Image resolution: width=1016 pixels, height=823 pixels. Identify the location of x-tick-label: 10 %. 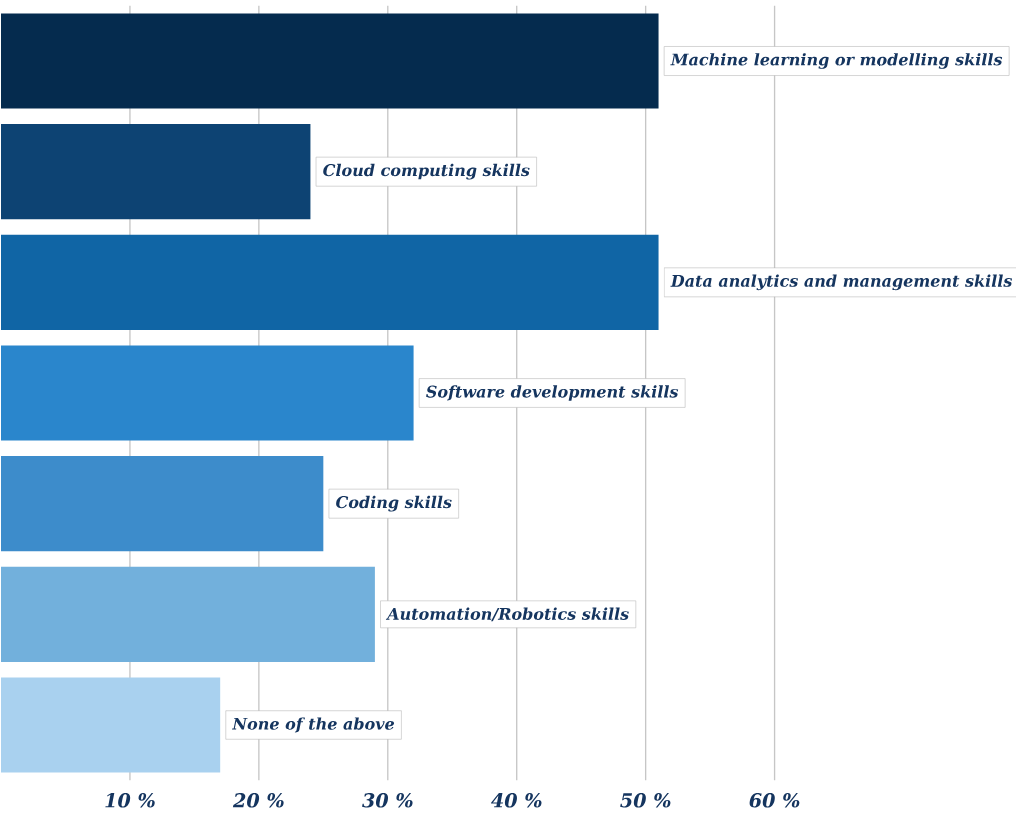
(130, 800).